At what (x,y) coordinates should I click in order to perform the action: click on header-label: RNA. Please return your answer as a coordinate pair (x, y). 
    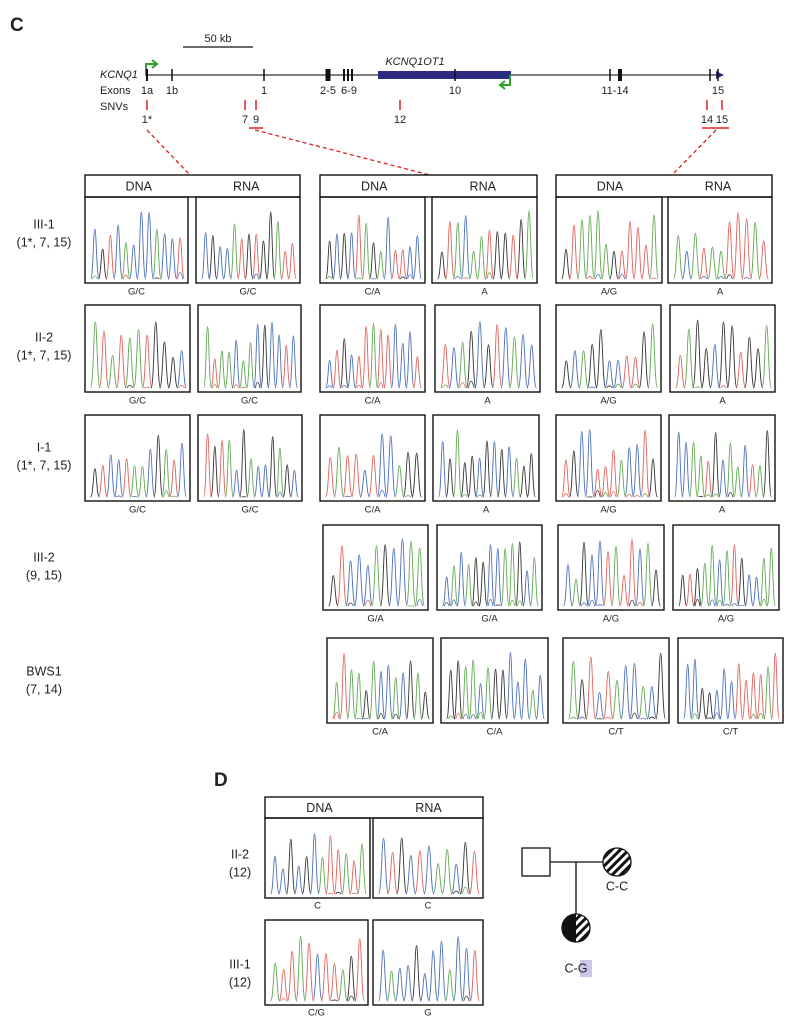
    Looking at the image, I should click on (718, 186).